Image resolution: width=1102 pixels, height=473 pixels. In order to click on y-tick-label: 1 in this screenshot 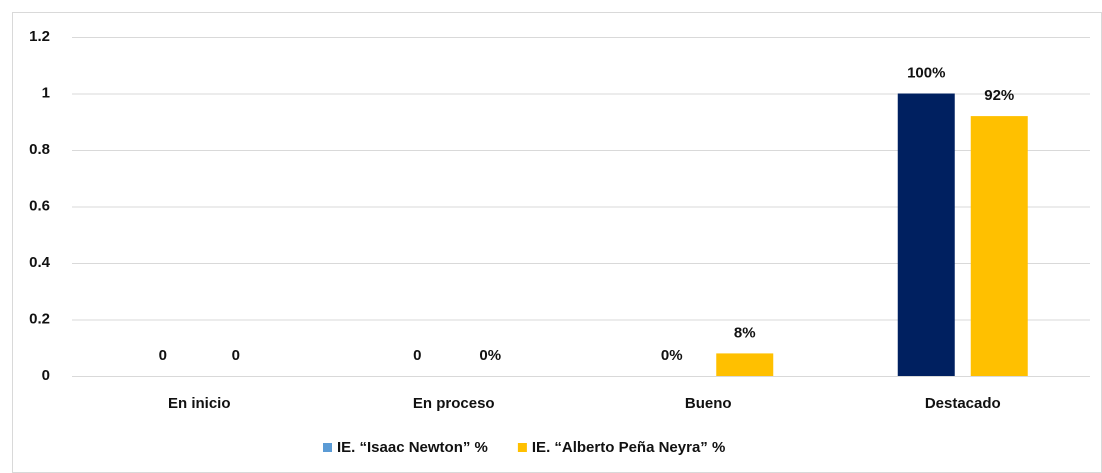, I will do `click(46, 92)`.